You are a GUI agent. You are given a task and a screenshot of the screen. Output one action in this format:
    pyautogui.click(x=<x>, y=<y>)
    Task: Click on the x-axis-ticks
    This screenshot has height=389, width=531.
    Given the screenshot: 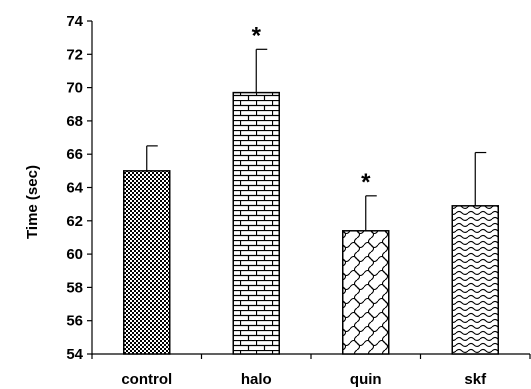 What is the action you would take?
    pyautogui.click(x=311, y=356)
    